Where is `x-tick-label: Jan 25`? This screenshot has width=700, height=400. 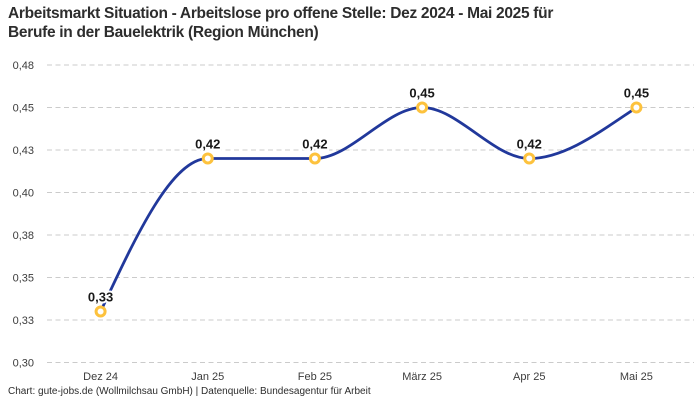
x-tick-label: Jan 25 is located at coordinates (207, 377).